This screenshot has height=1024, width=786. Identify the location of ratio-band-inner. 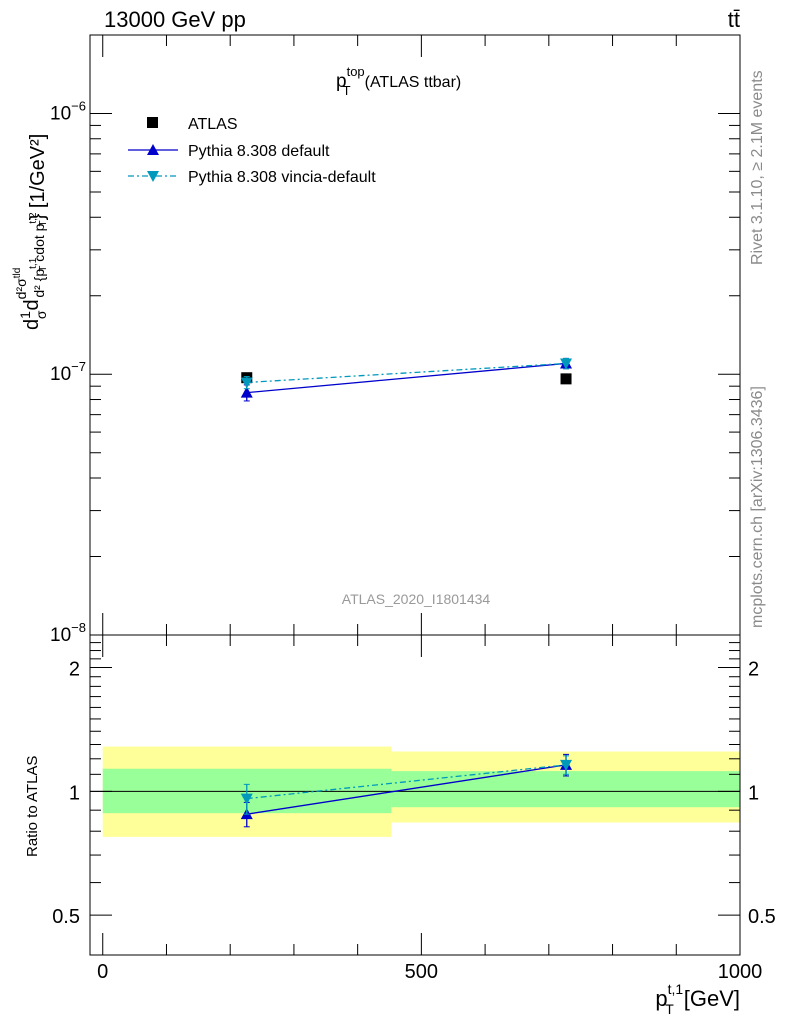
(565, 789).